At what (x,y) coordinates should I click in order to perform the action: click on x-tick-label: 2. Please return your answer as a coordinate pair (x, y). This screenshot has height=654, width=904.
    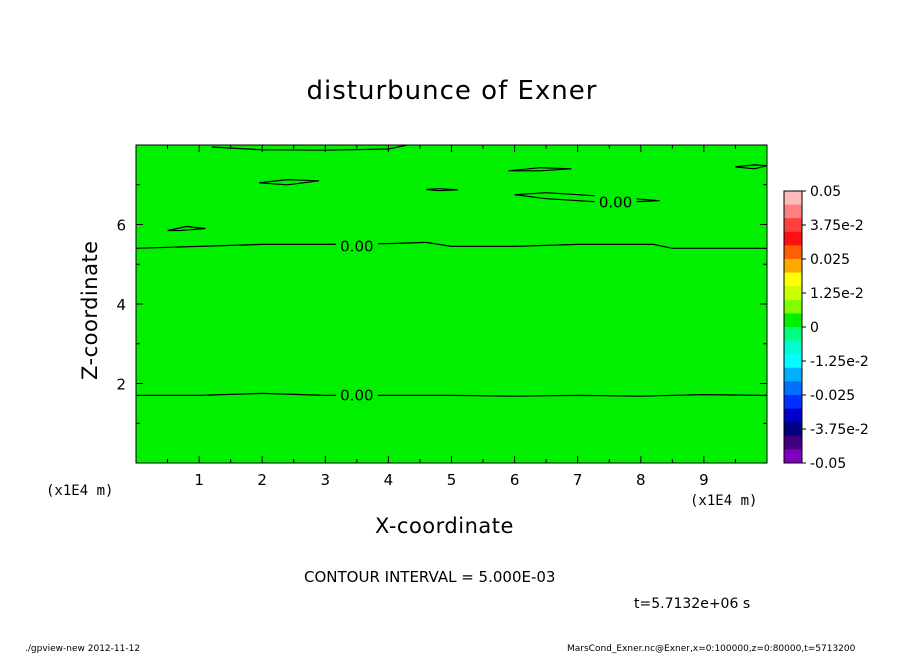
    Looking at the image, I should click on (262, 480).